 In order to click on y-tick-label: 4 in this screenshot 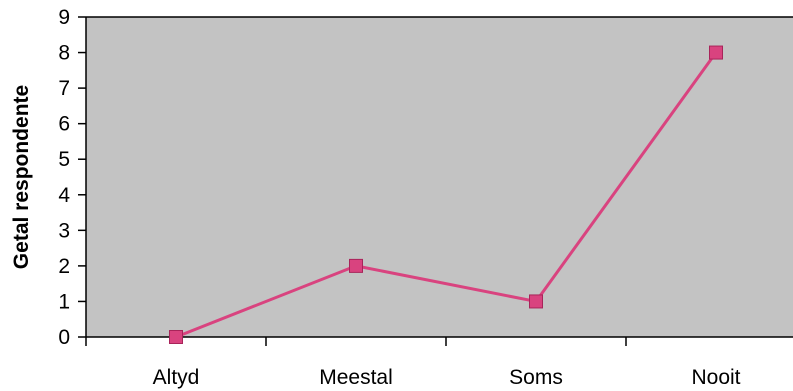, I will do `click(64, 195)`.